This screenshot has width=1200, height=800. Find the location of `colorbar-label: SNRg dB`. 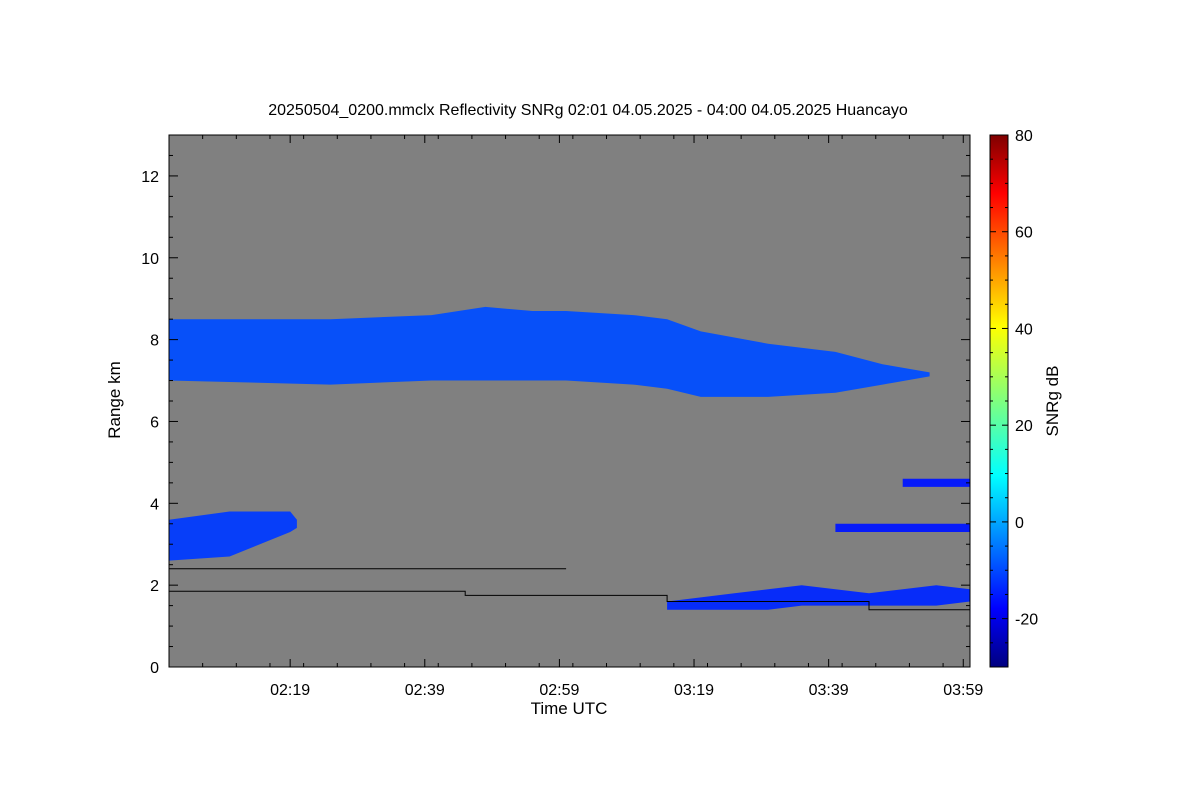

colorbar-label: SNRg dB is located at coordinates (1052, 401).